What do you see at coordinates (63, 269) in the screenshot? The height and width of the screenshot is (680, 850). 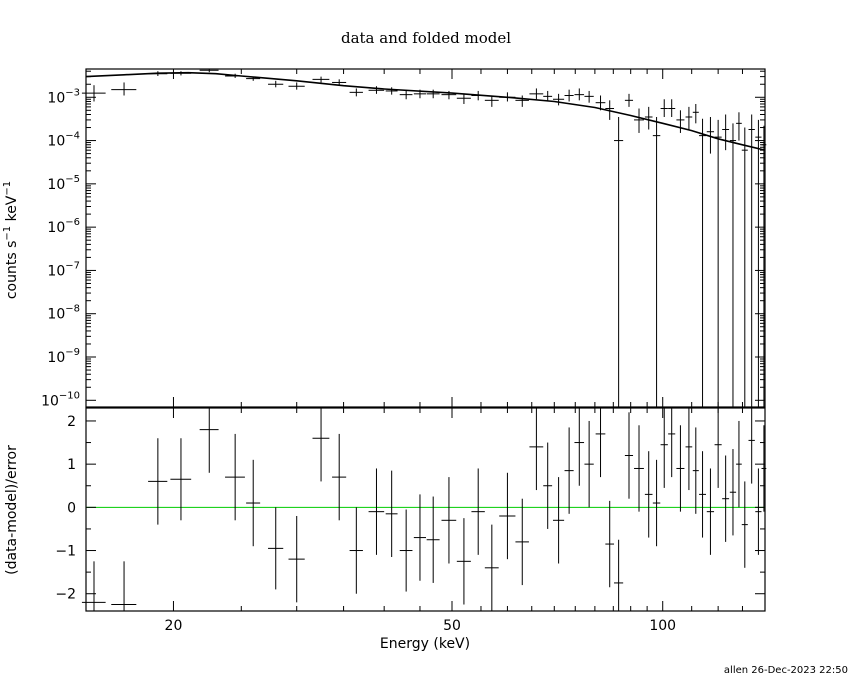 I see `y-tick-label: 10⁻⁷` at bounding box center [63, 269].